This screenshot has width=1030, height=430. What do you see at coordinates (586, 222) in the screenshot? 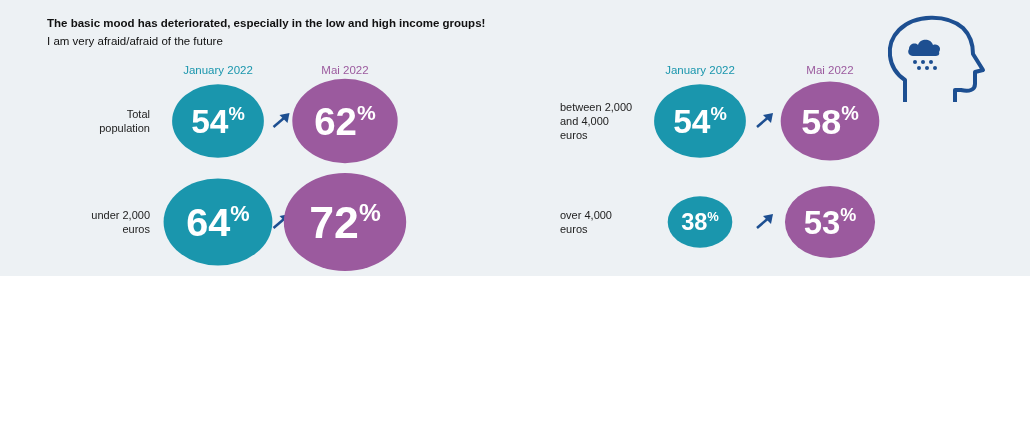
I see `category-label: over 4,000 euros` at bounding box center [586, 222].